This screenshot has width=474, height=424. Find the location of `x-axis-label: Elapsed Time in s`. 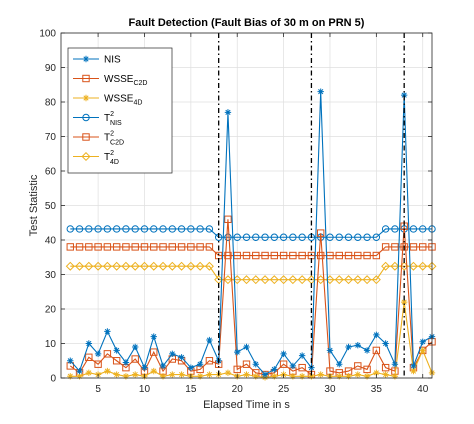

x-axis-label: Elapsed Time in s is located at coordinates (246, 405).